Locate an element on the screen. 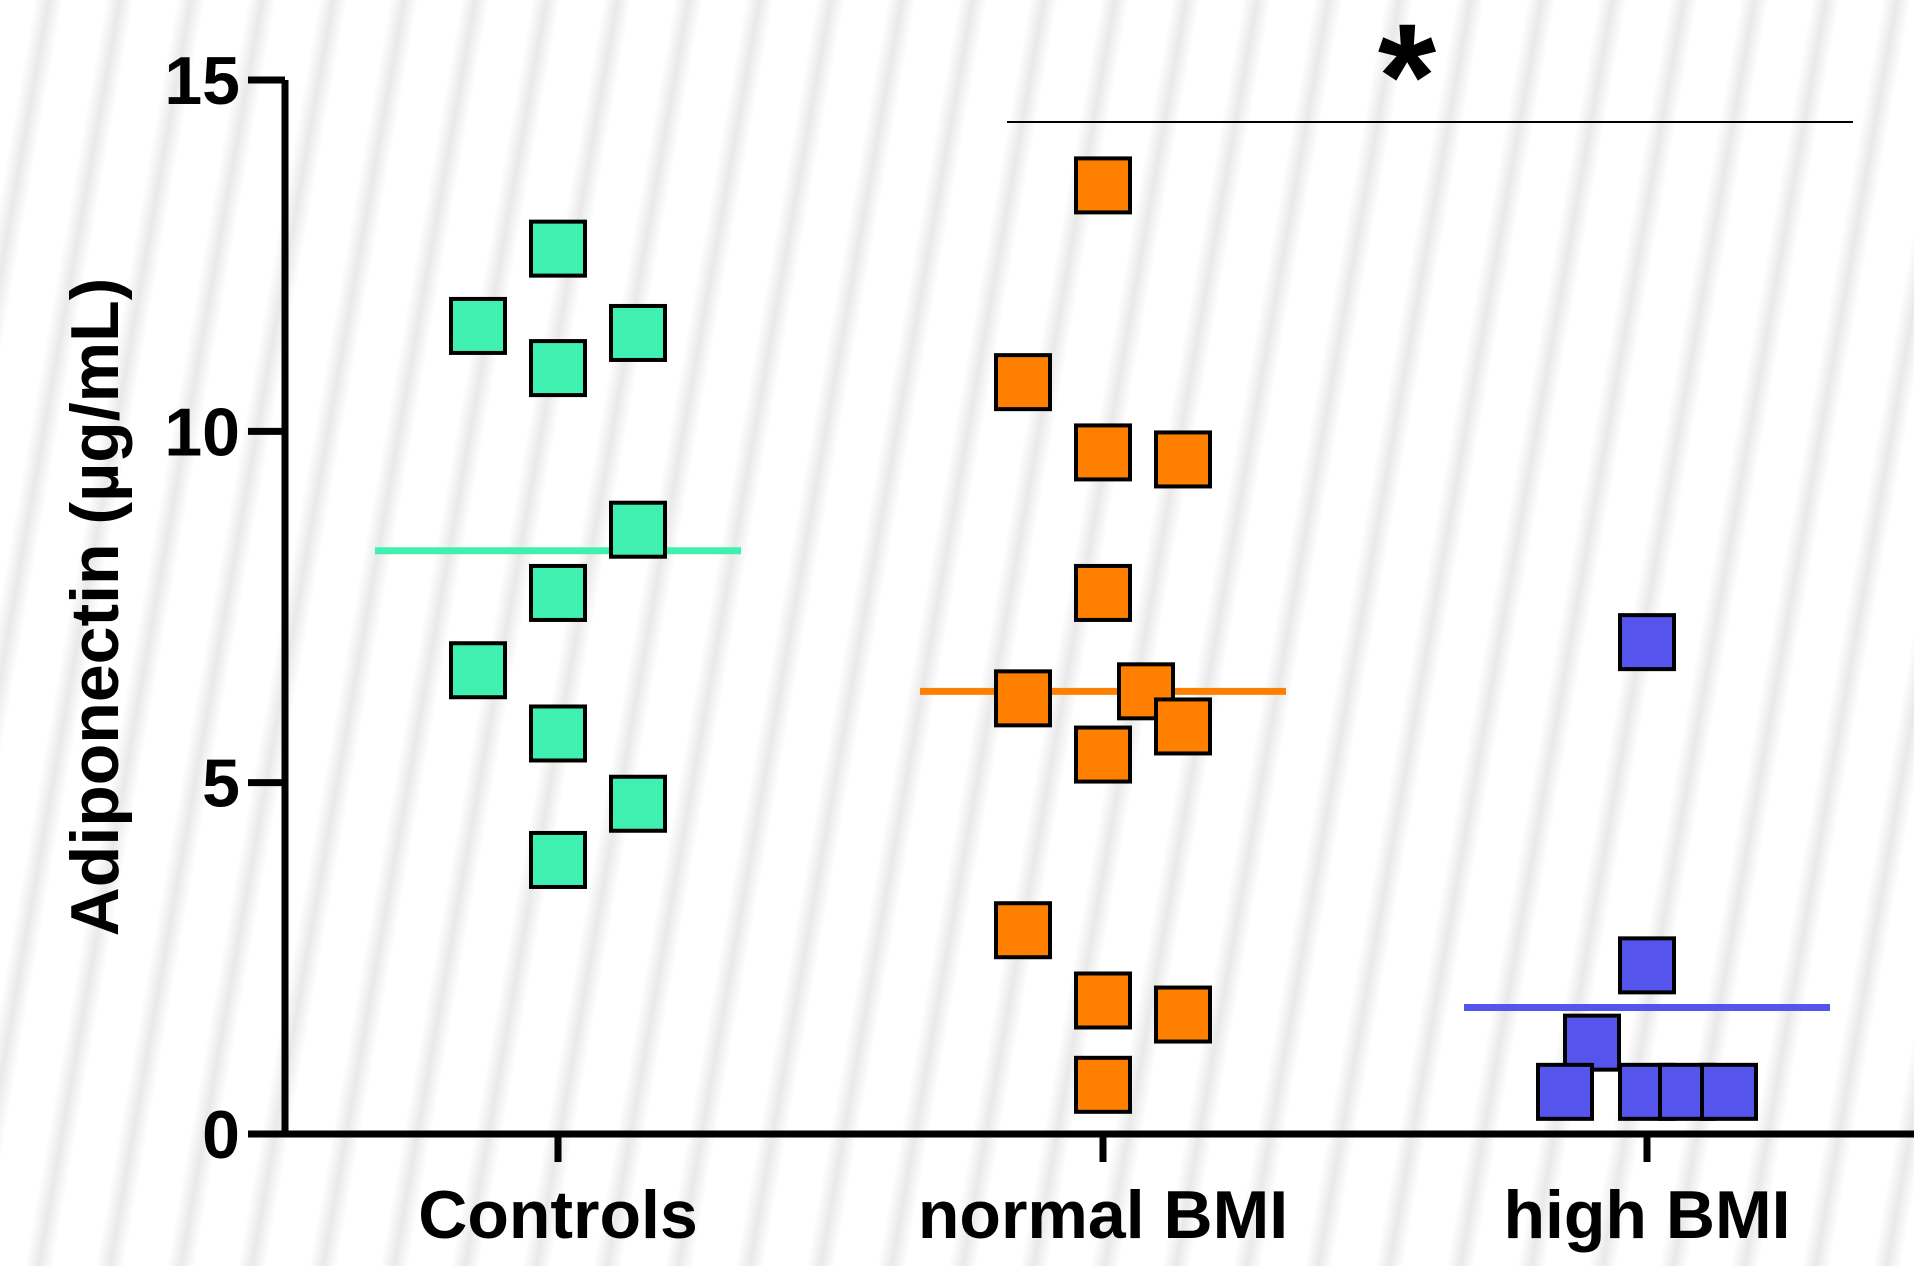 This screenshot has width=1914, height=1266. y-tick-label: 10 is located at coordinates (202, 432).